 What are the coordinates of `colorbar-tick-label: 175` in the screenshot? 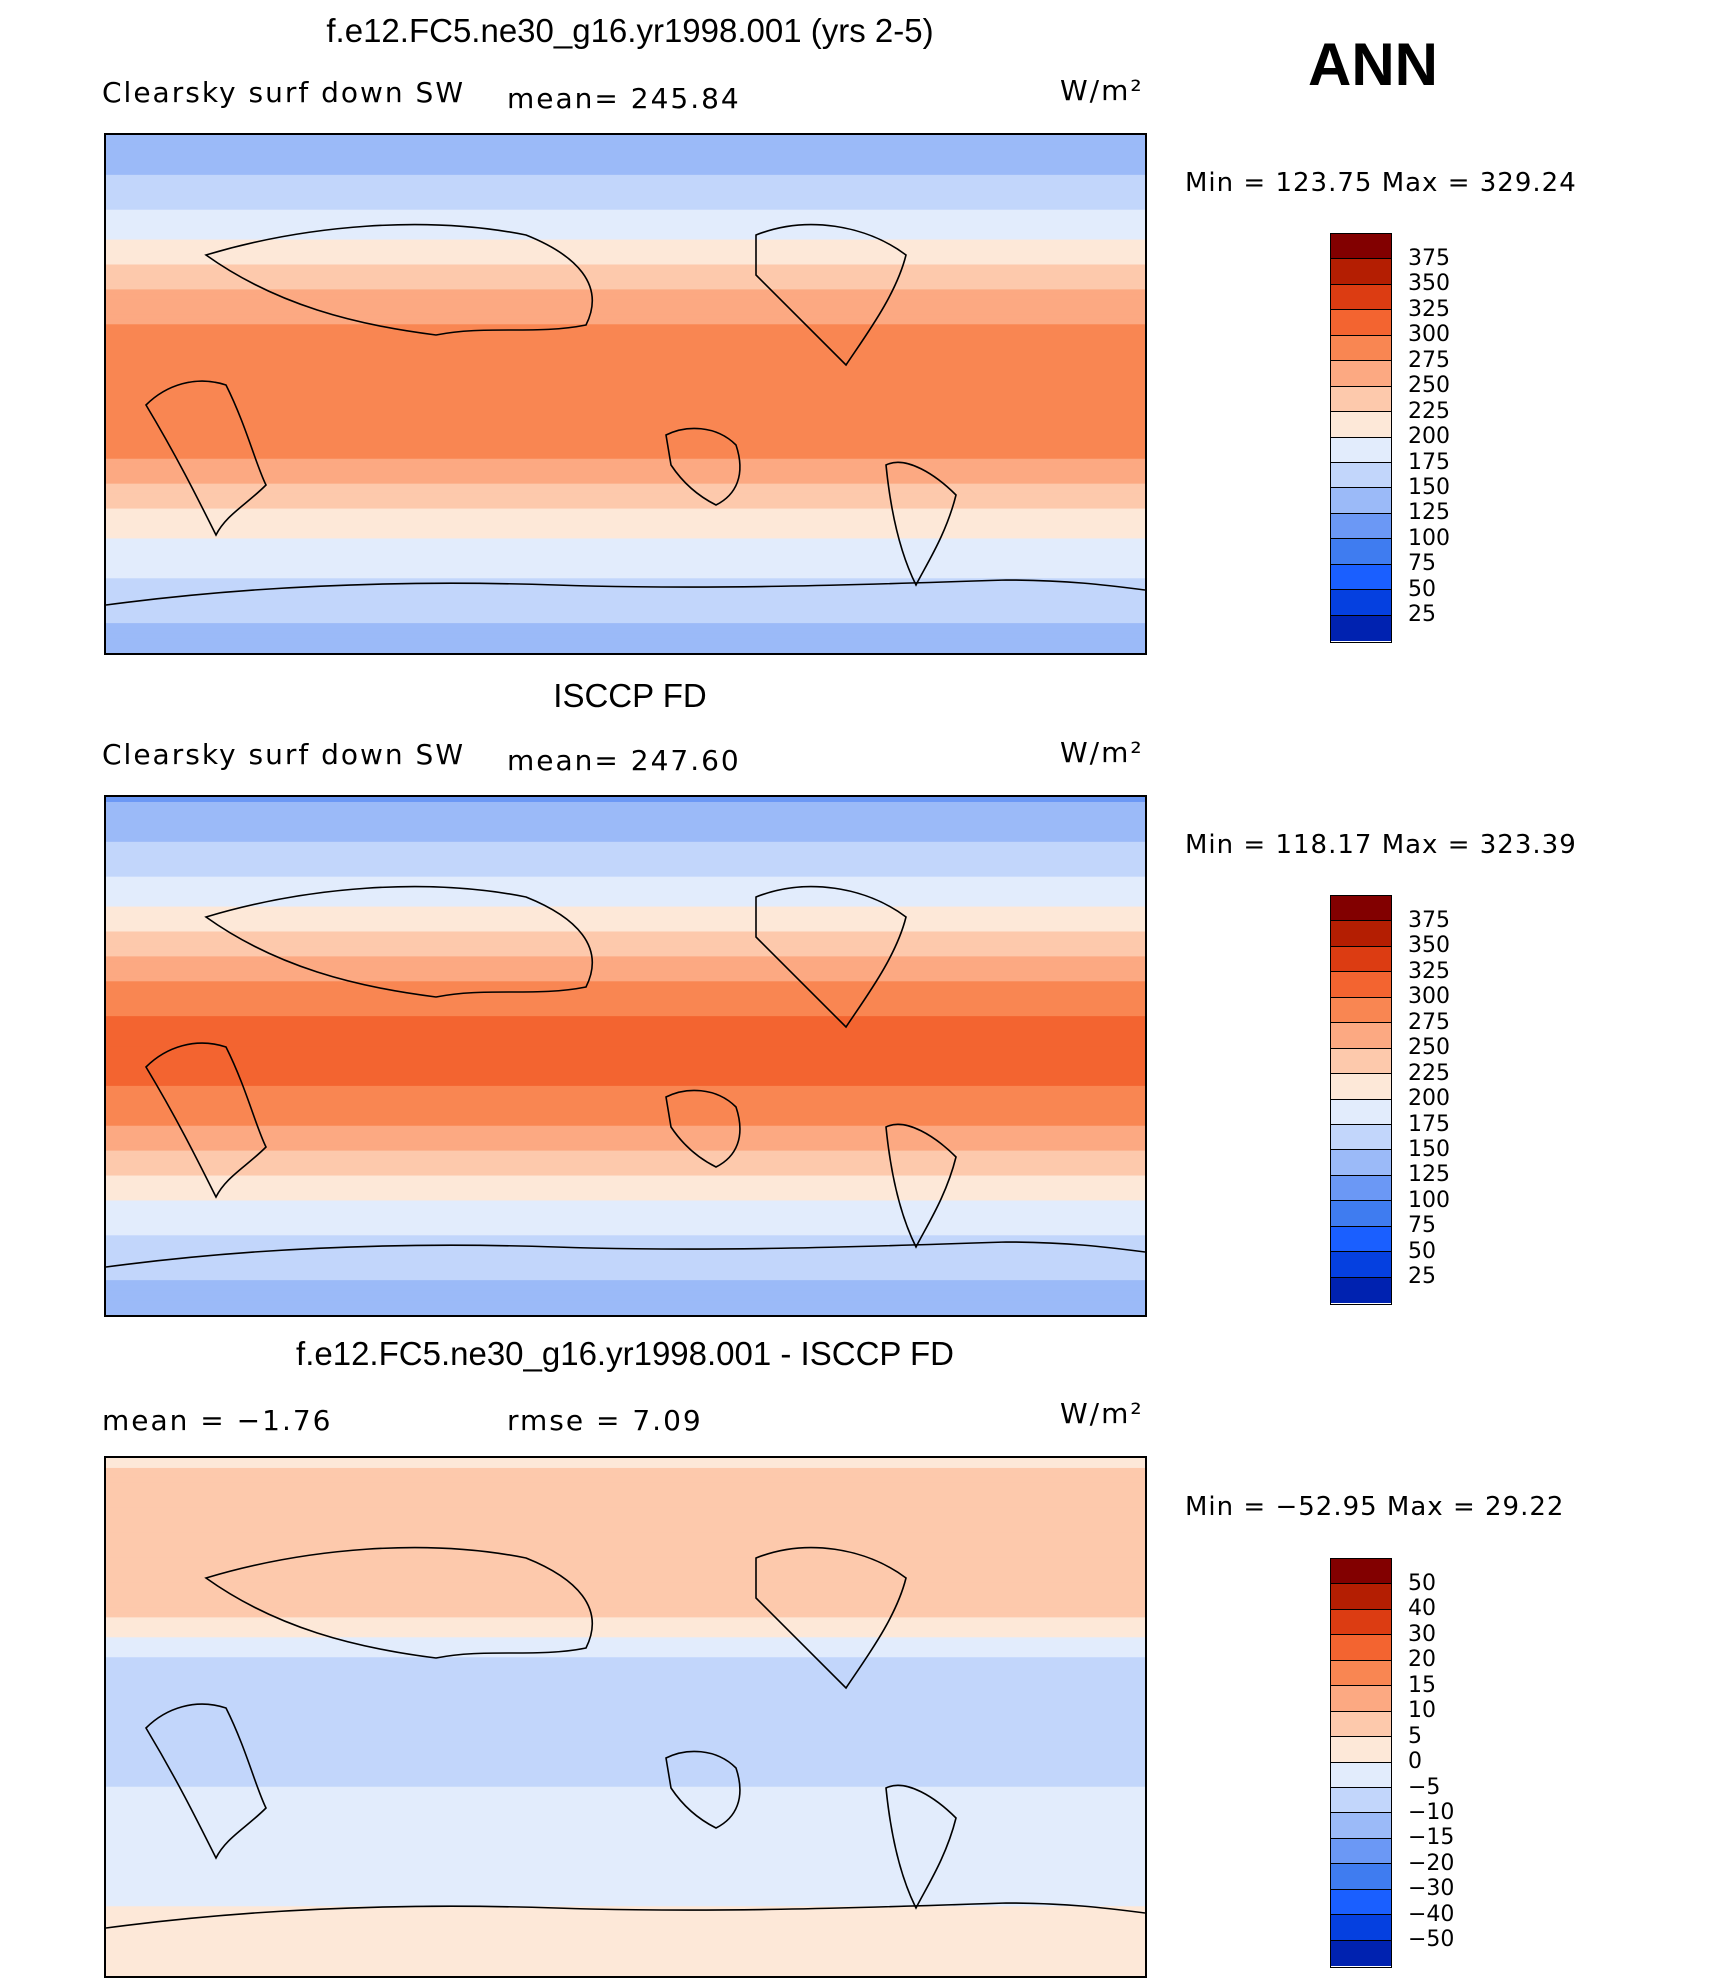 It's located at (1429, 462).